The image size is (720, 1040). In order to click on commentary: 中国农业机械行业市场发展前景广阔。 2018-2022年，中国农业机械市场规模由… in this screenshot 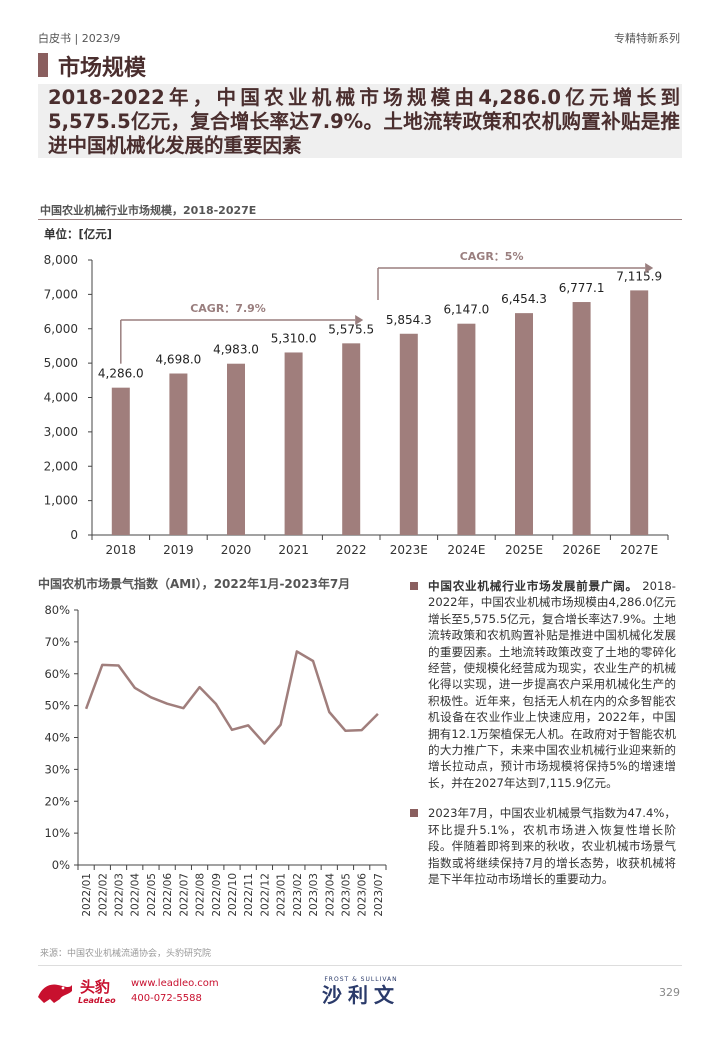, I will do `click(543, 739)`.